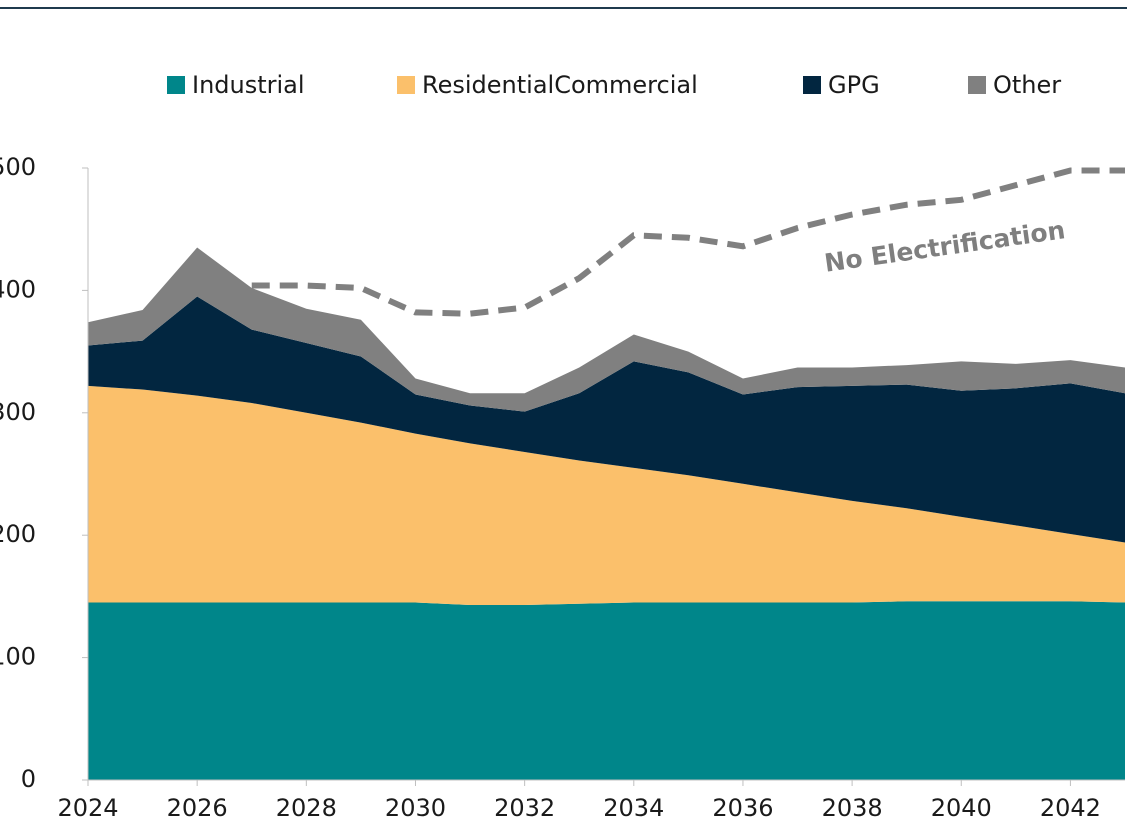  Describe the element at coordinates (852, 808) in the screenshot. I see `x-tick-label: 2038` at that location.